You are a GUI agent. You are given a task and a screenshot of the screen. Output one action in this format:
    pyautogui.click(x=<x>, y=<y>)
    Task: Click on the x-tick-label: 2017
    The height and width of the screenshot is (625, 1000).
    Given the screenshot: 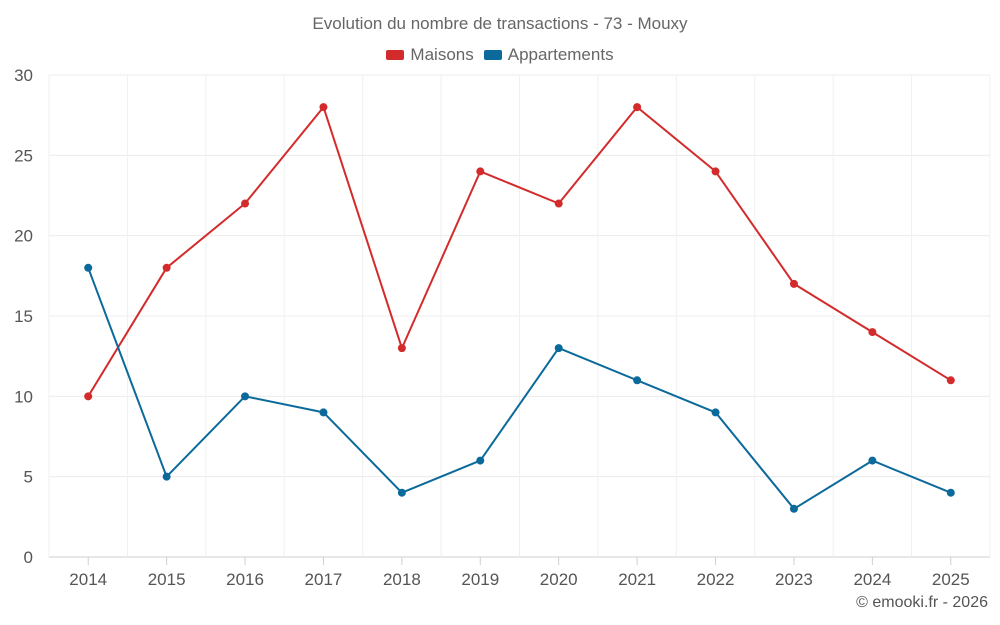 What is the action you would take?
    pyautogui.click(x=324, y=579)
    